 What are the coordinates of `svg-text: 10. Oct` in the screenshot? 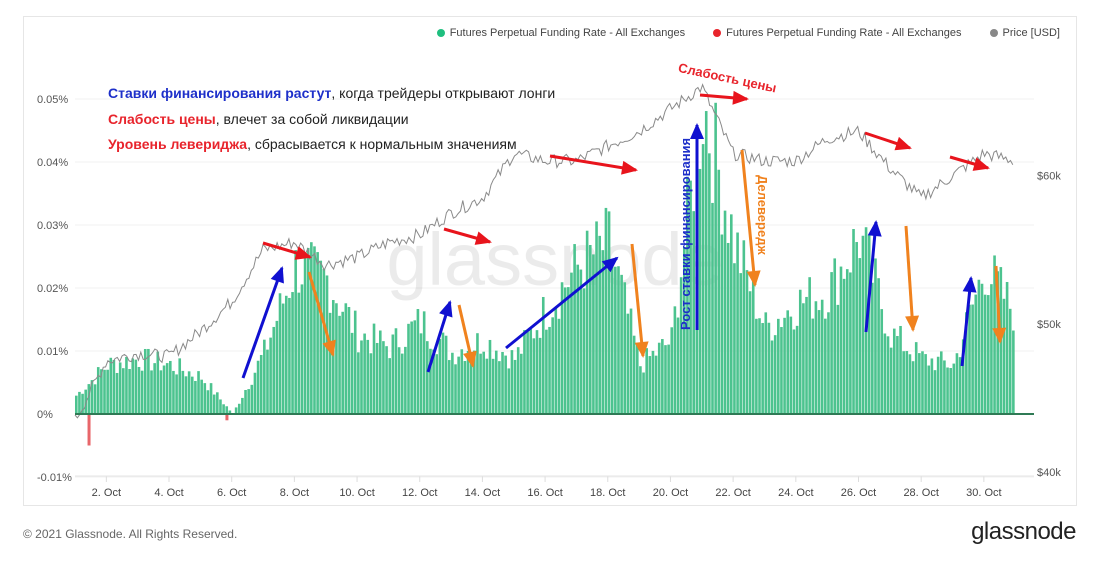 It's located at (356, 493).